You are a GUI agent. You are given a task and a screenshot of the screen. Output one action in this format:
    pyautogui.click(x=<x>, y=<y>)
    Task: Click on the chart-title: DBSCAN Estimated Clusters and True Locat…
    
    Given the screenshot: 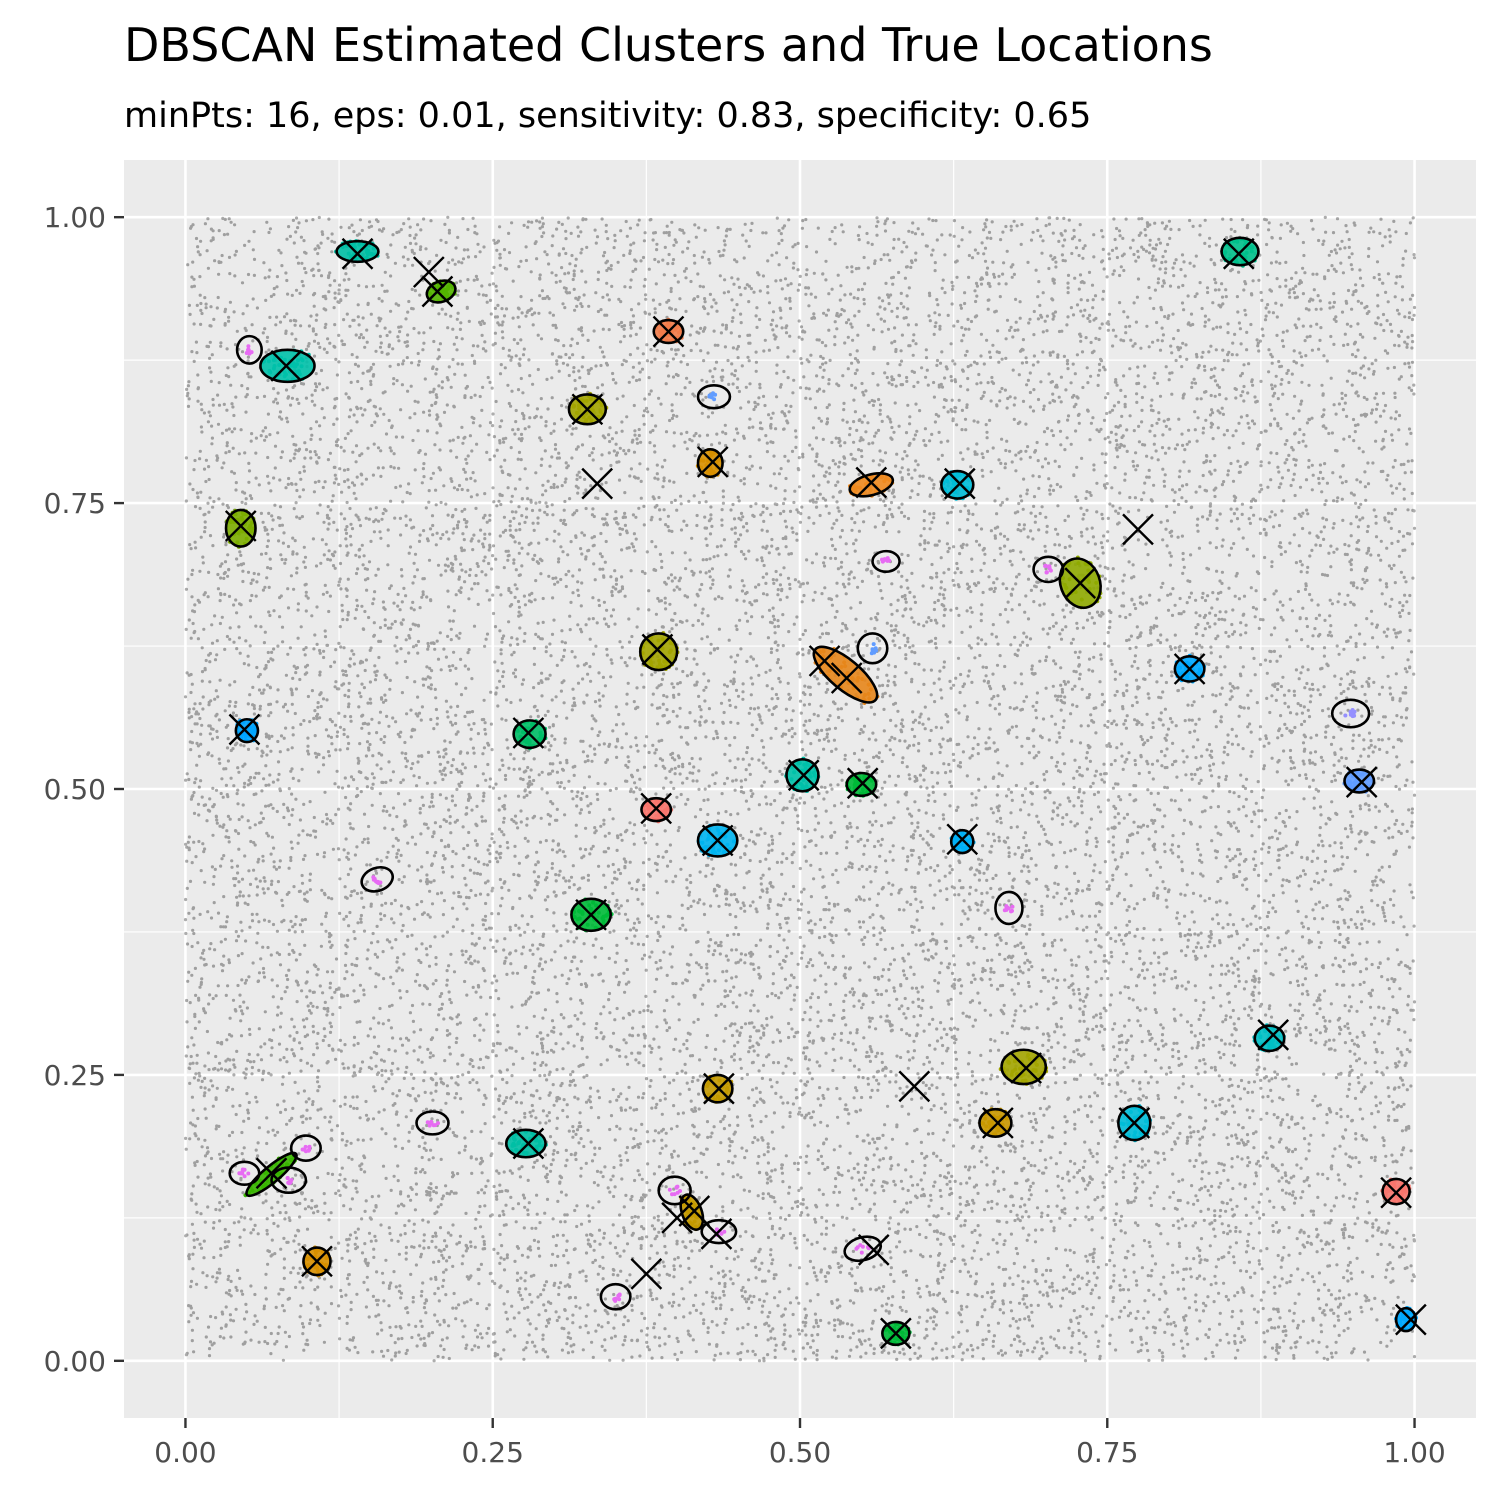 What is the action you would take?
    pyautogui.click(x=668, y=45)
    